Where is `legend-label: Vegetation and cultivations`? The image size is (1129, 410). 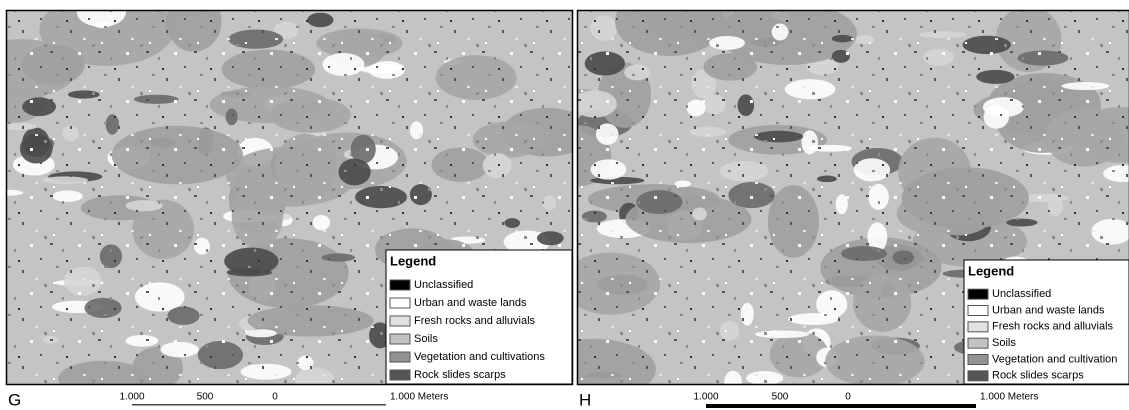 legend-label: Vegetation and cultivations is located at coordinates (479, 357).